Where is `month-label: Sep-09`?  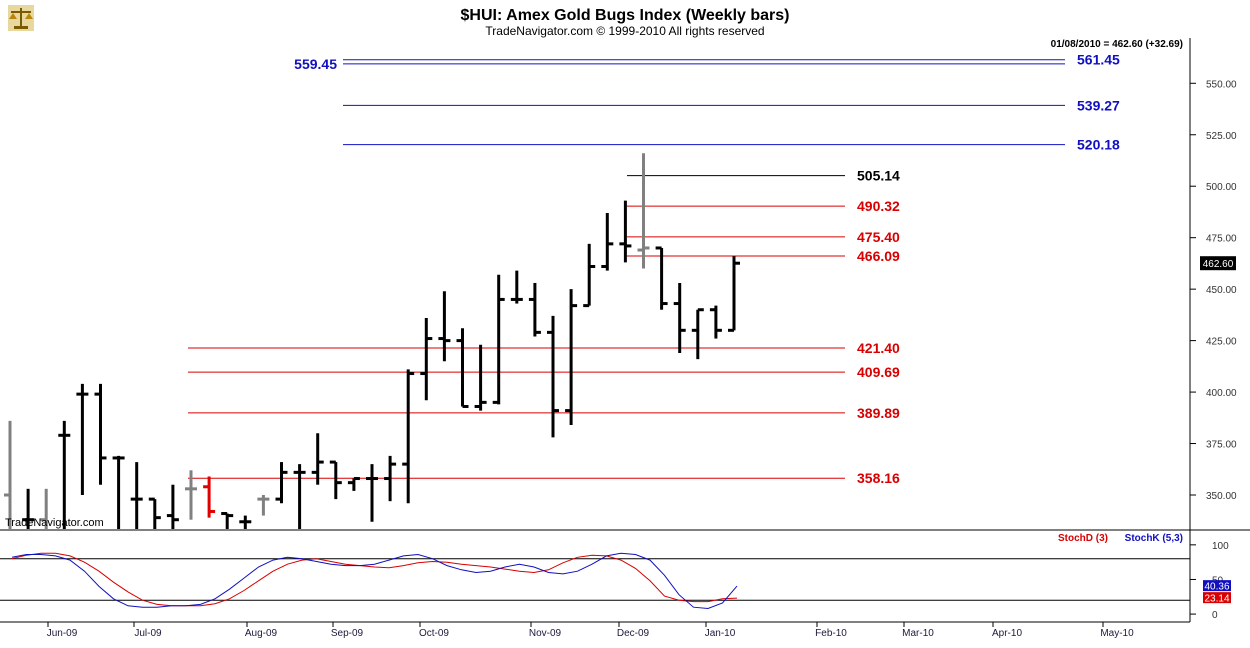
month-label: Sep-09 is located at coordinates (347, 633).